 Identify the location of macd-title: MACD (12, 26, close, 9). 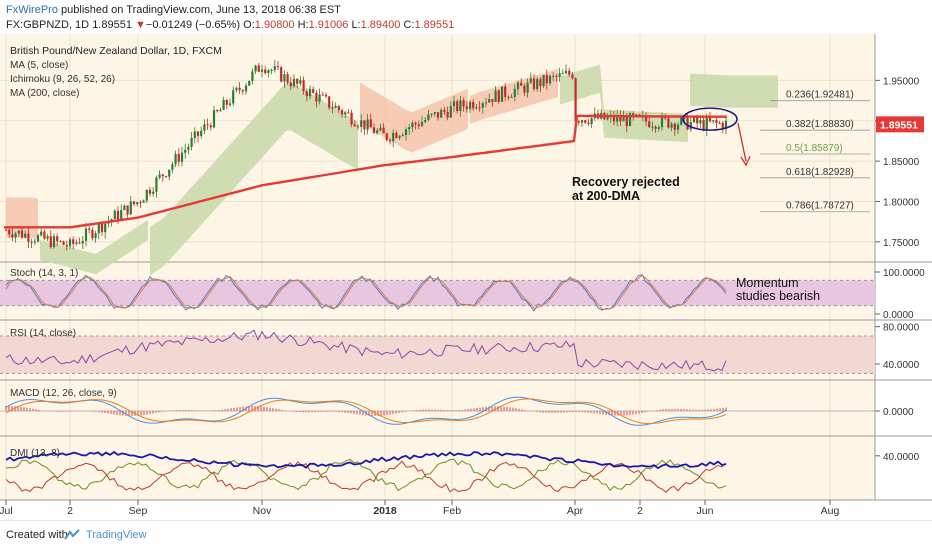
(63, 393).